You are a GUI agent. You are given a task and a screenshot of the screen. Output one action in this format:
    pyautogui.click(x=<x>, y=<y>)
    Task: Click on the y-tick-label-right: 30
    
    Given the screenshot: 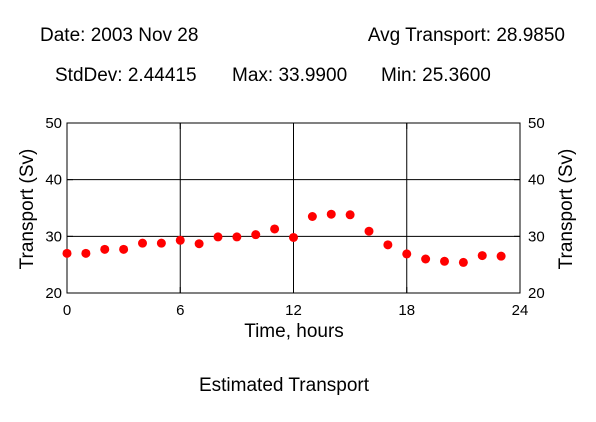 What is the action you would take?
    pyautogui.click(x=536, y=236)
    